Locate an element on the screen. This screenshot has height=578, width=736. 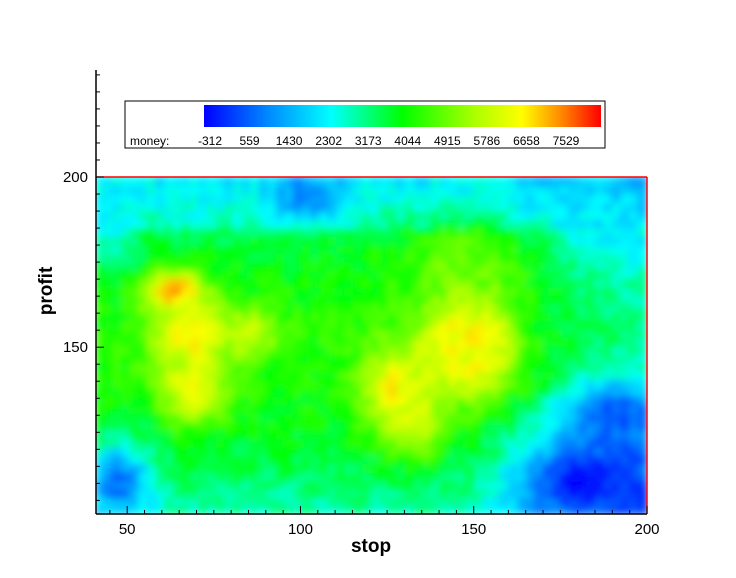
legend-level-label: 7529 is located at coordinates (566, 141).